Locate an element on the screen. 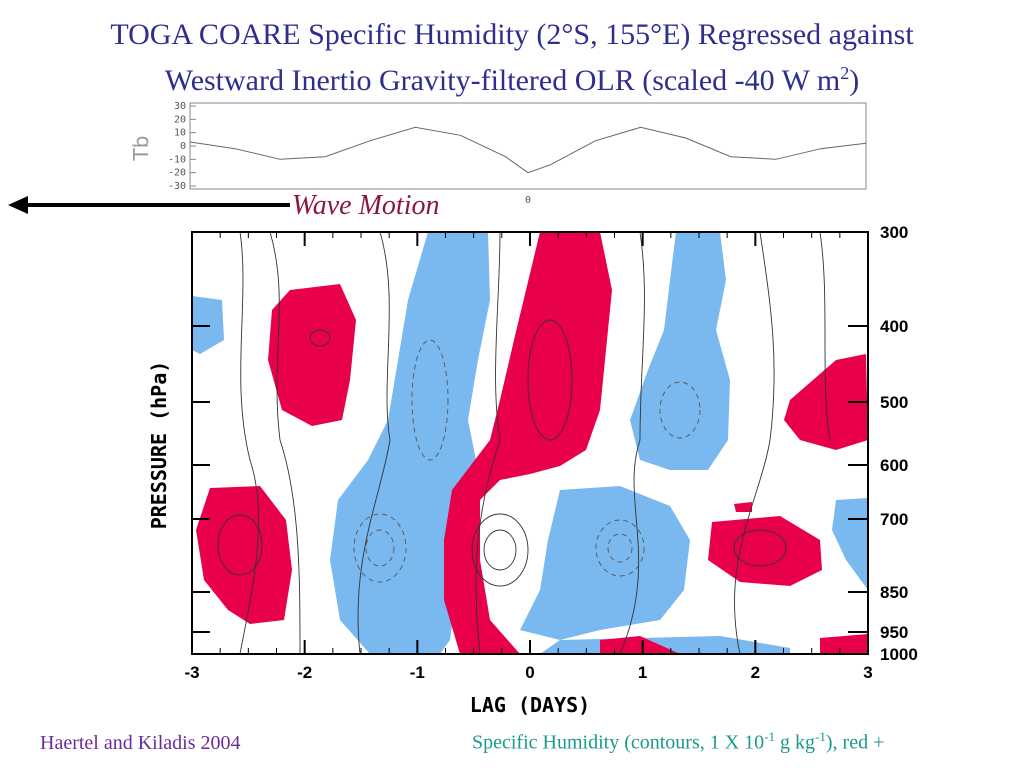 The image size is (1024, 768). neg-right-upper is located at coordinates (680, 351).